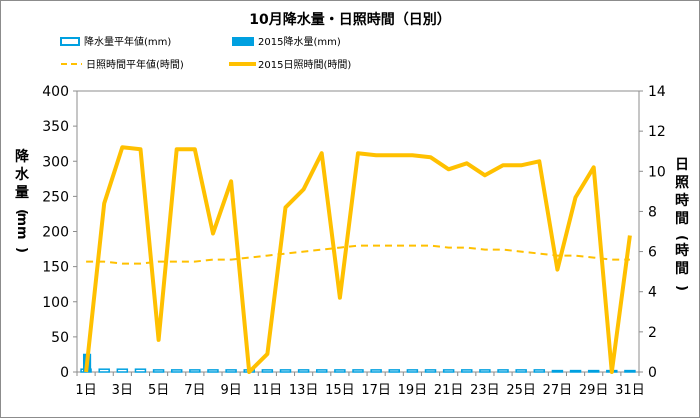 This screenshot has width=700, height=418. I want to click on left-tick-label: 150, so click(55, 268).